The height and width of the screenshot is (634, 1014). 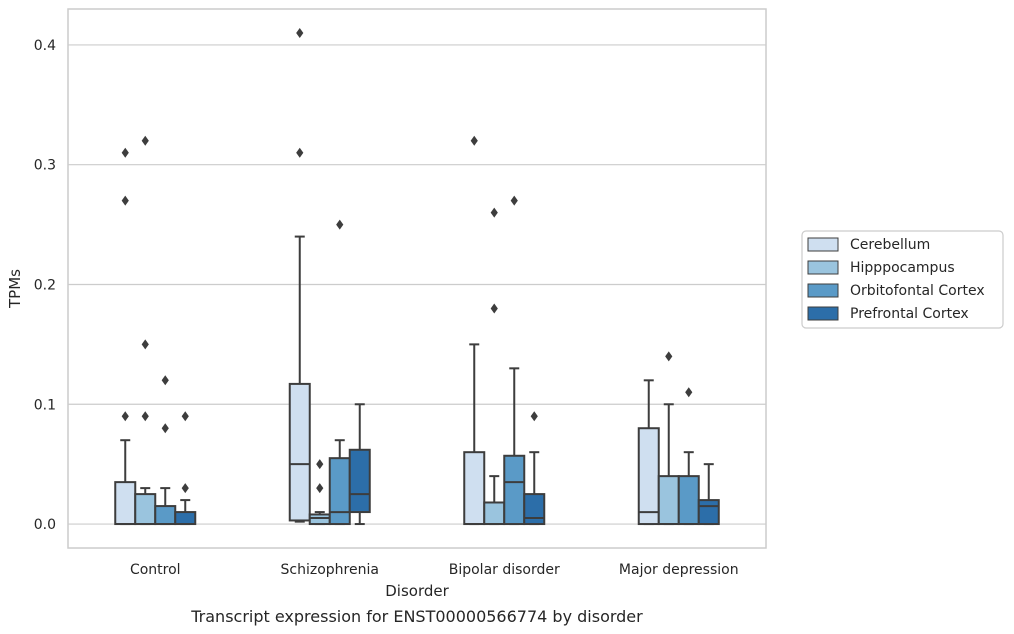 What do you see at coordinates (504, 570) in the screenshot?
I see `x-tick-label: Bipolar disorder` at bounding box center [504, 570].